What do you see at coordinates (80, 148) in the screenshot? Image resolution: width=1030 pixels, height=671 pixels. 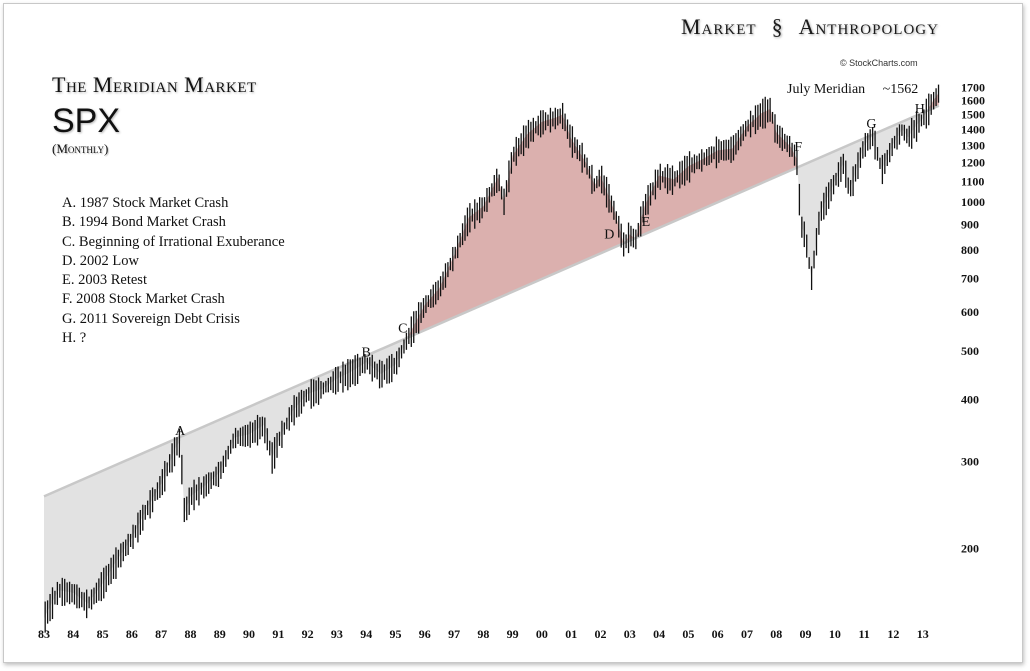 I see `period-label: (Monthly)` at bounding box center [80, 148].